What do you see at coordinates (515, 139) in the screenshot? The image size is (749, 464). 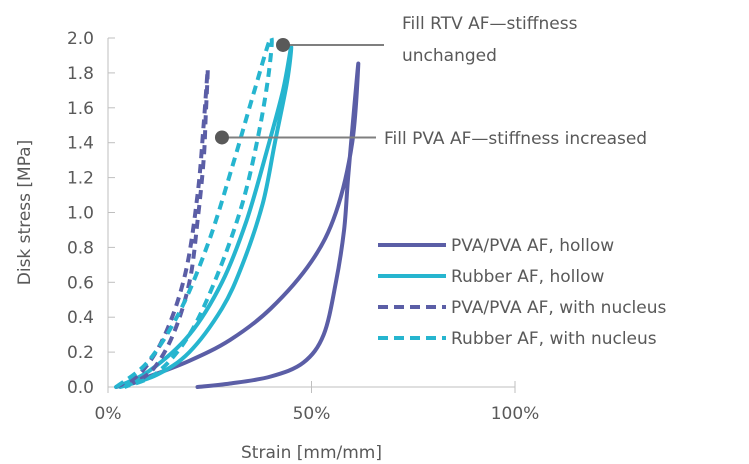 I see `annotation-text: Fill PVA AF—stiffness increased` at bounding box center [515, 139].